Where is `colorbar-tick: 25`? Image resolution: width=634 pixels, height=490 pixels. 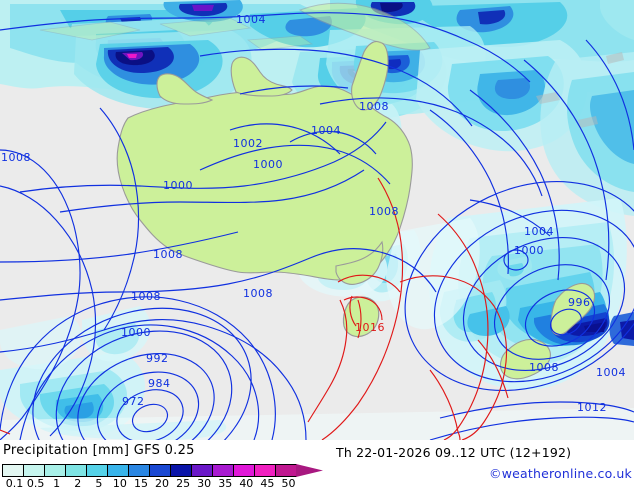 colorbar-tick: 25 is located at coordinates (183, 483).